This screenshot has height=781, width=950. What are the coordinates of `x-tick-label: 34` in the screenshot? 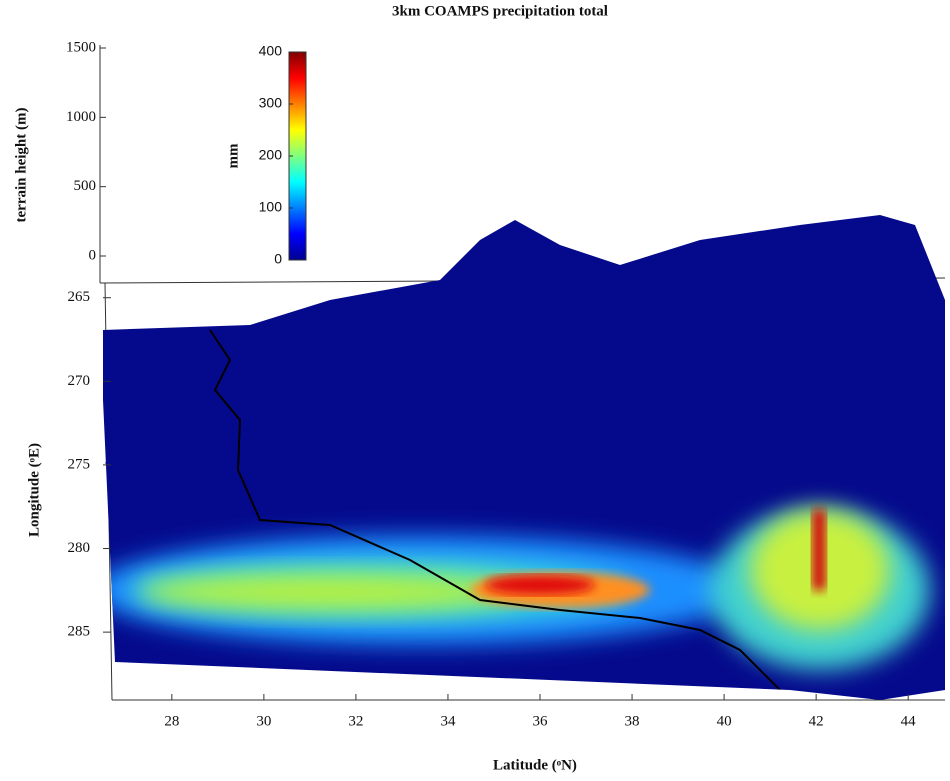 It's located at (448, 721).